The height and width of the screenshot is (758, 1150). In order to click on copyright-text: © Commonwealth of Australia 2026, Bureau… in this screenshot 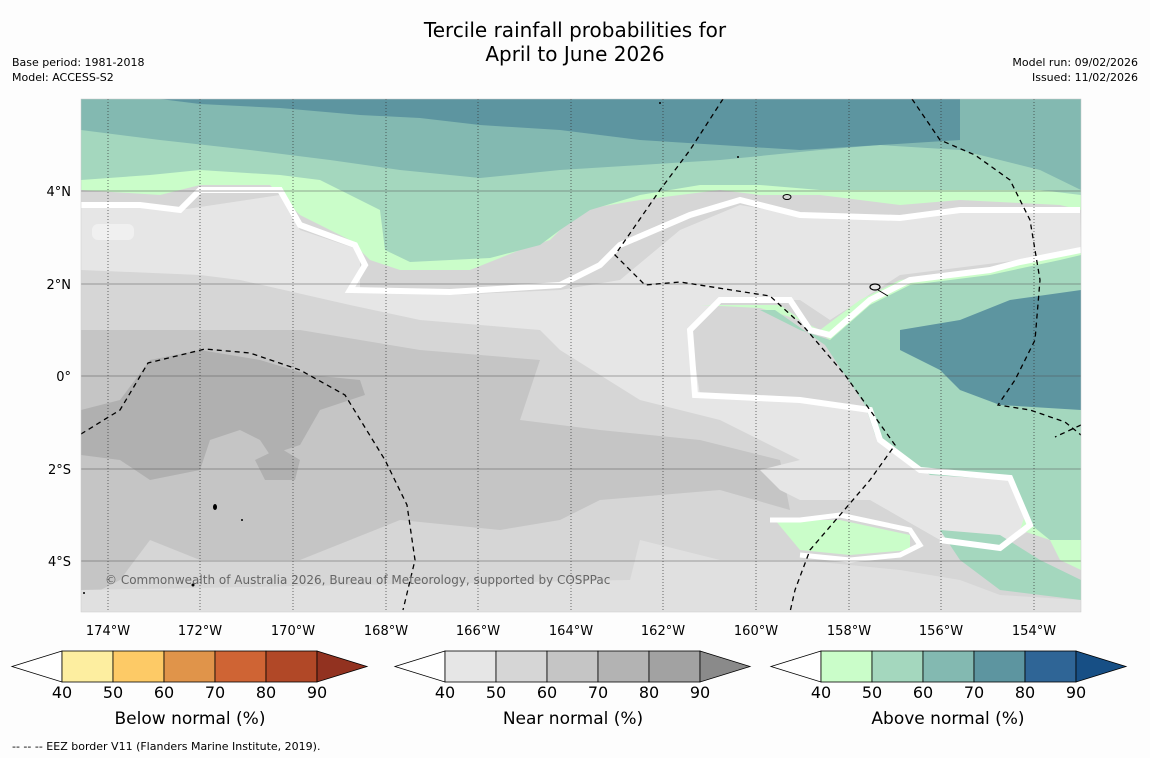, I will do `click(357, 580)`.